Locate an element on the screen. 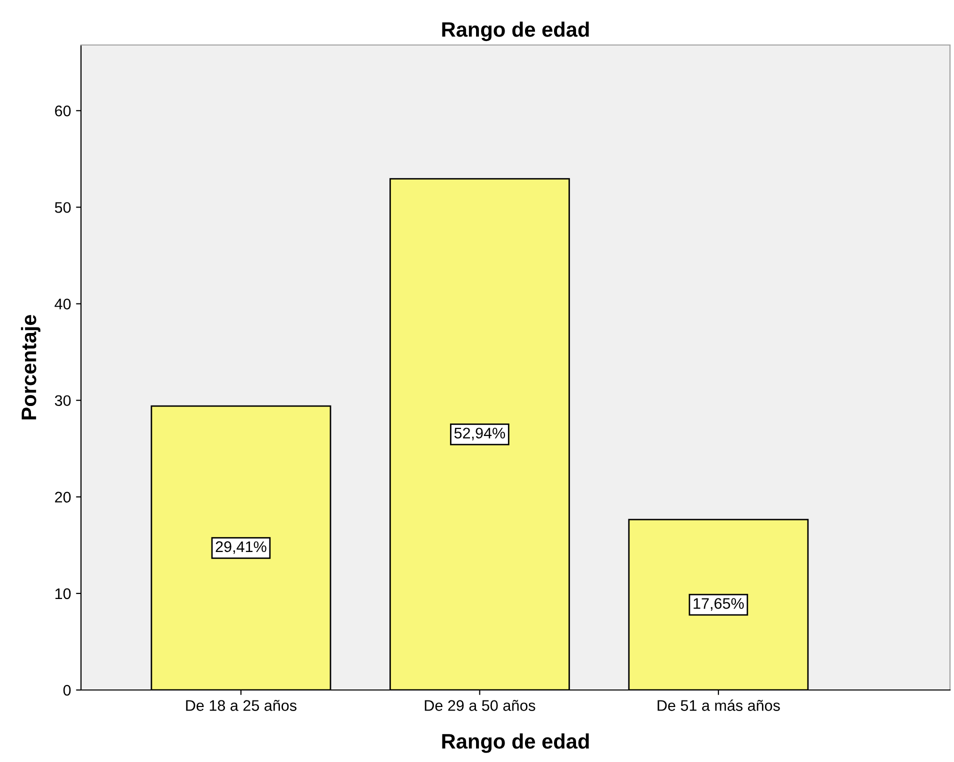 The width and height of the screenshot is (954, 762). y-tick-label: 10 is located at coordinates (63, 594).